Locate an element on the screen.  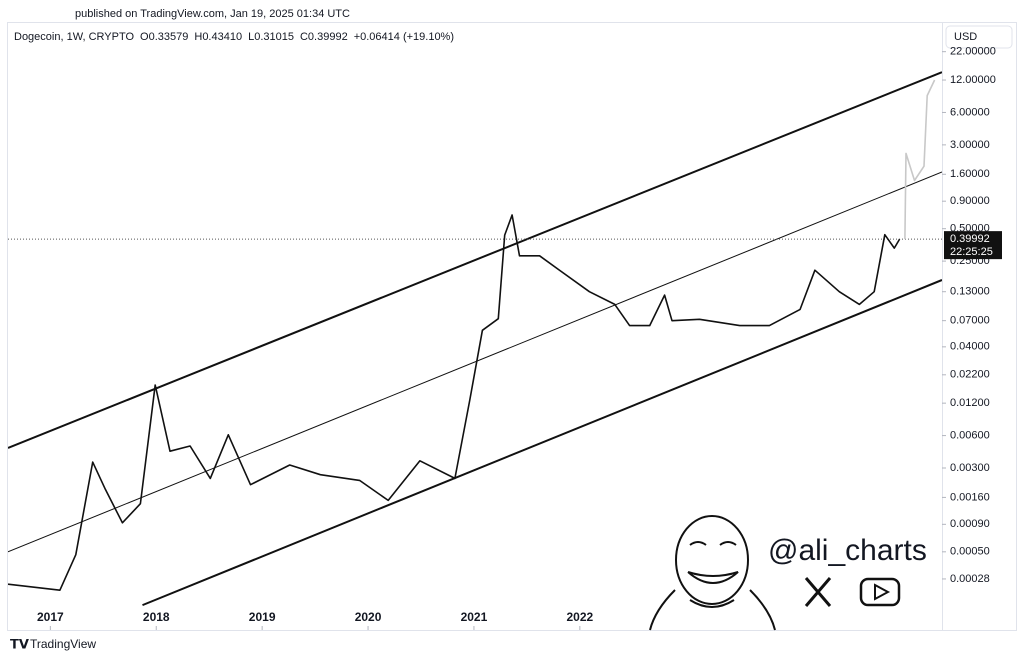
countdown: 22:25:25 is located at coordinates (971, 252).